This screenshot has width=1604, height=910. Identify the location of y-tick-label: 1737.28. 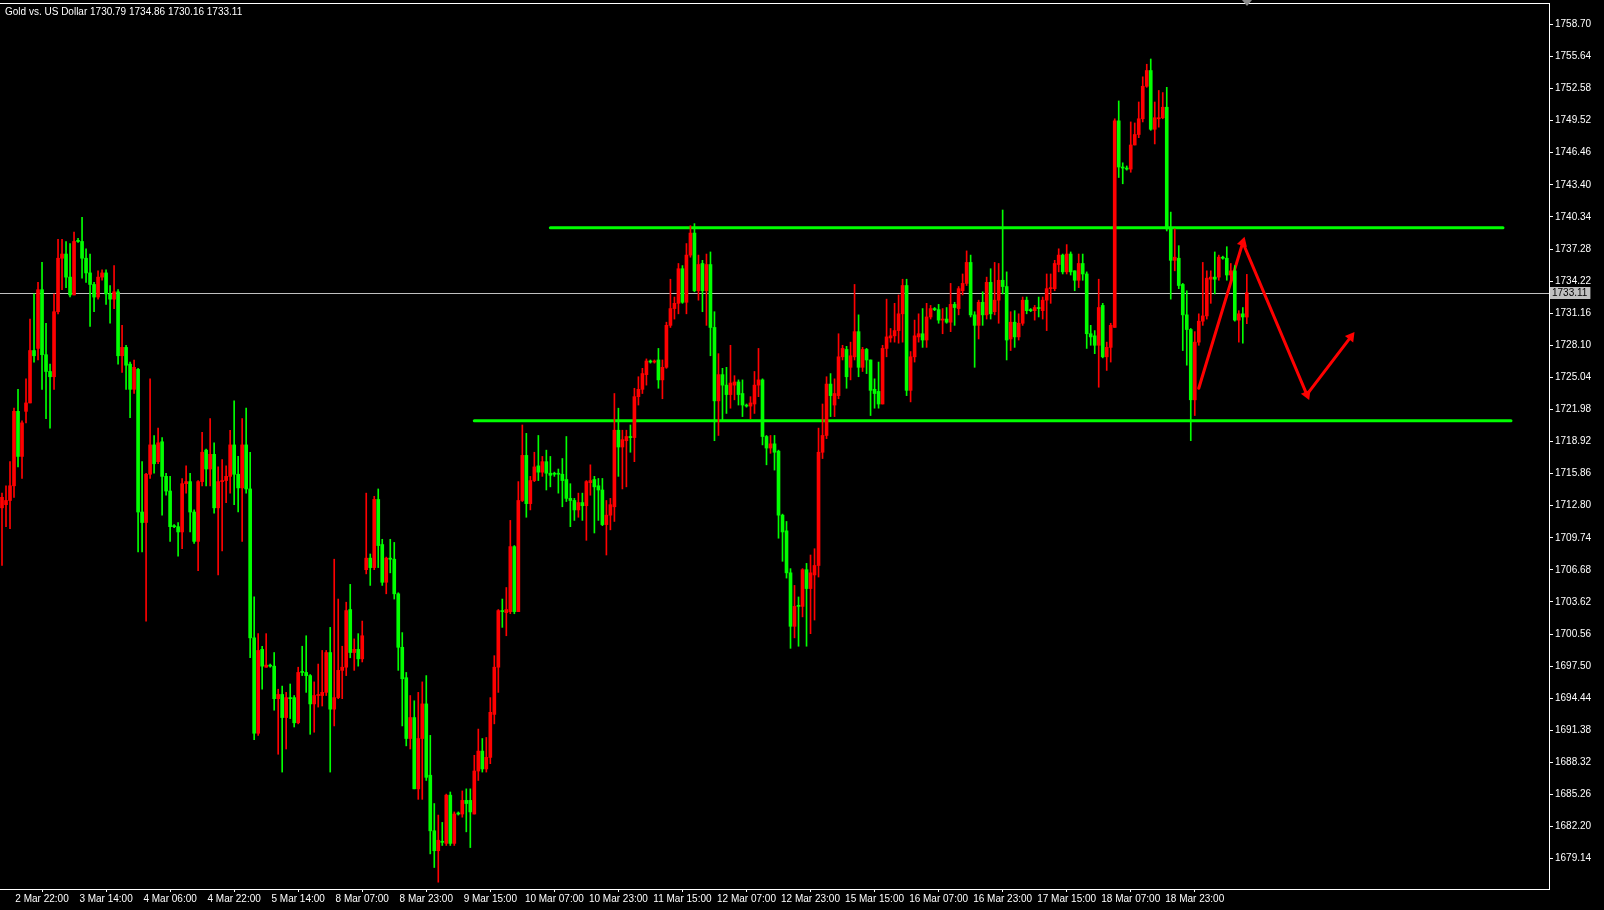
(1573, 248).